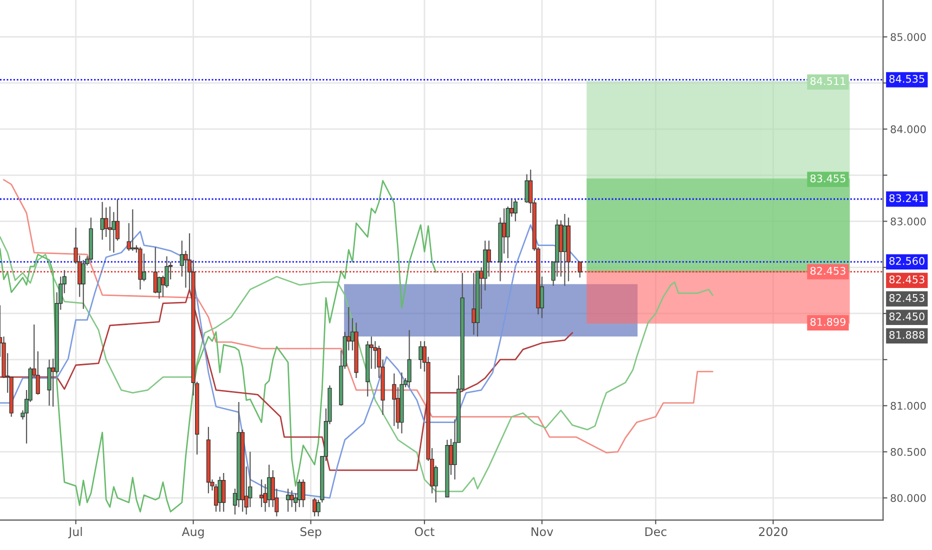  I want to click on ref-line-label: 82.560, so click(906, 261).